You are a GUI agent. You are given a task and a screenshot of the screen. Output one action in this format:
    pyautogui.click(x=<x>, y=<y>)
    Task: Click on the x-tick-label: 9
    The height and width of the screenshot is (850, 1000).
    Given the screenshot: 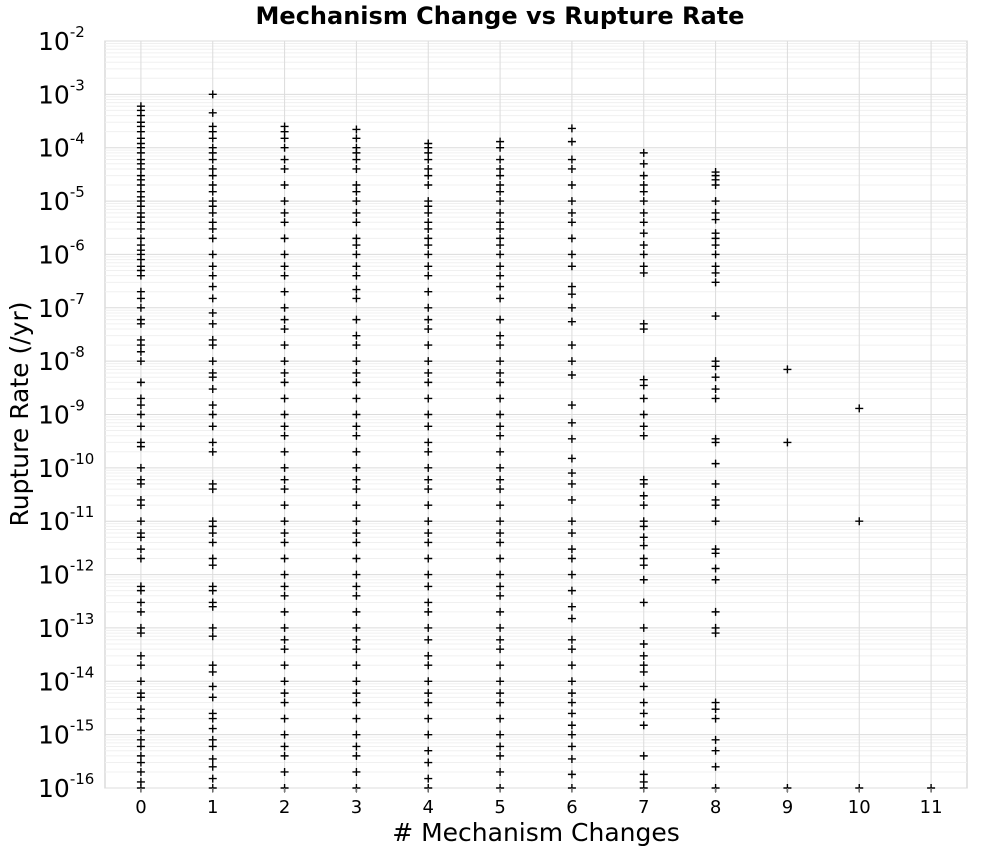 What is the action you would take?
    pyautogui.click(x=787, y=807)
    